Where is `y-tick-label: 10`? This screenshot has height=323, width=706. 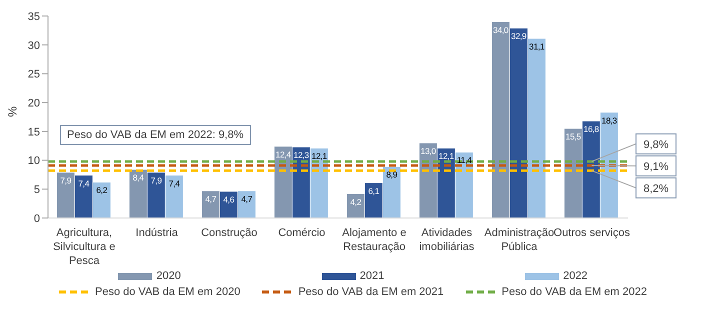 y-tick-label: 10 is located at coordinates (34, 161).